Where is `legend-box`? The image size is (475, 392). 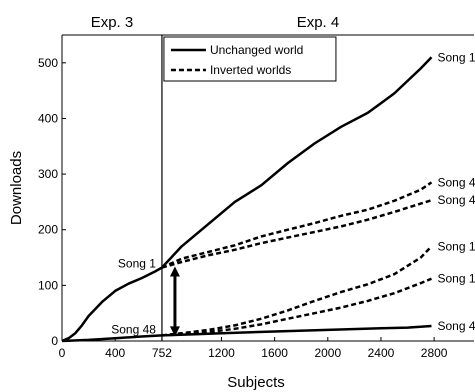 legend-box is located at coordinates (250, 59).